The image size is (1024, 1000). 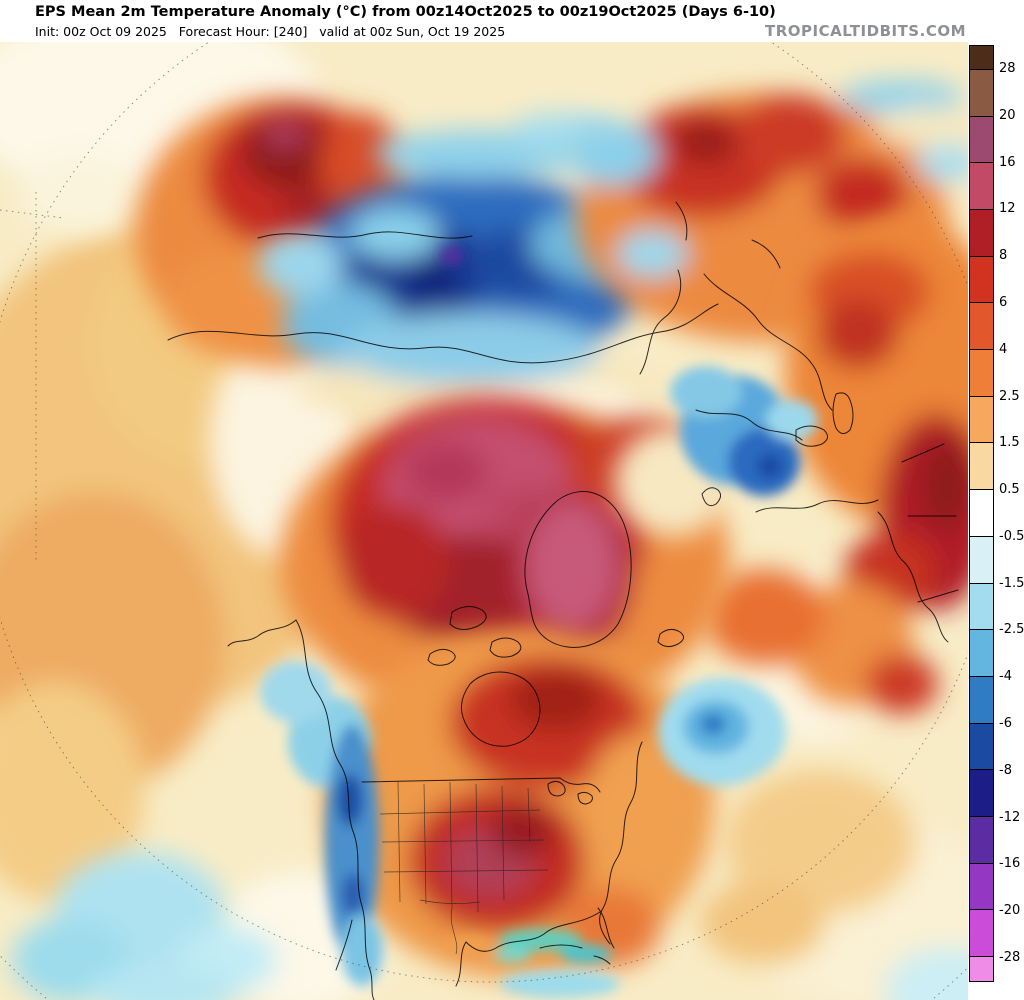 I want to click on colorbar-tick-label: 28, so click(x=1007, y=68).